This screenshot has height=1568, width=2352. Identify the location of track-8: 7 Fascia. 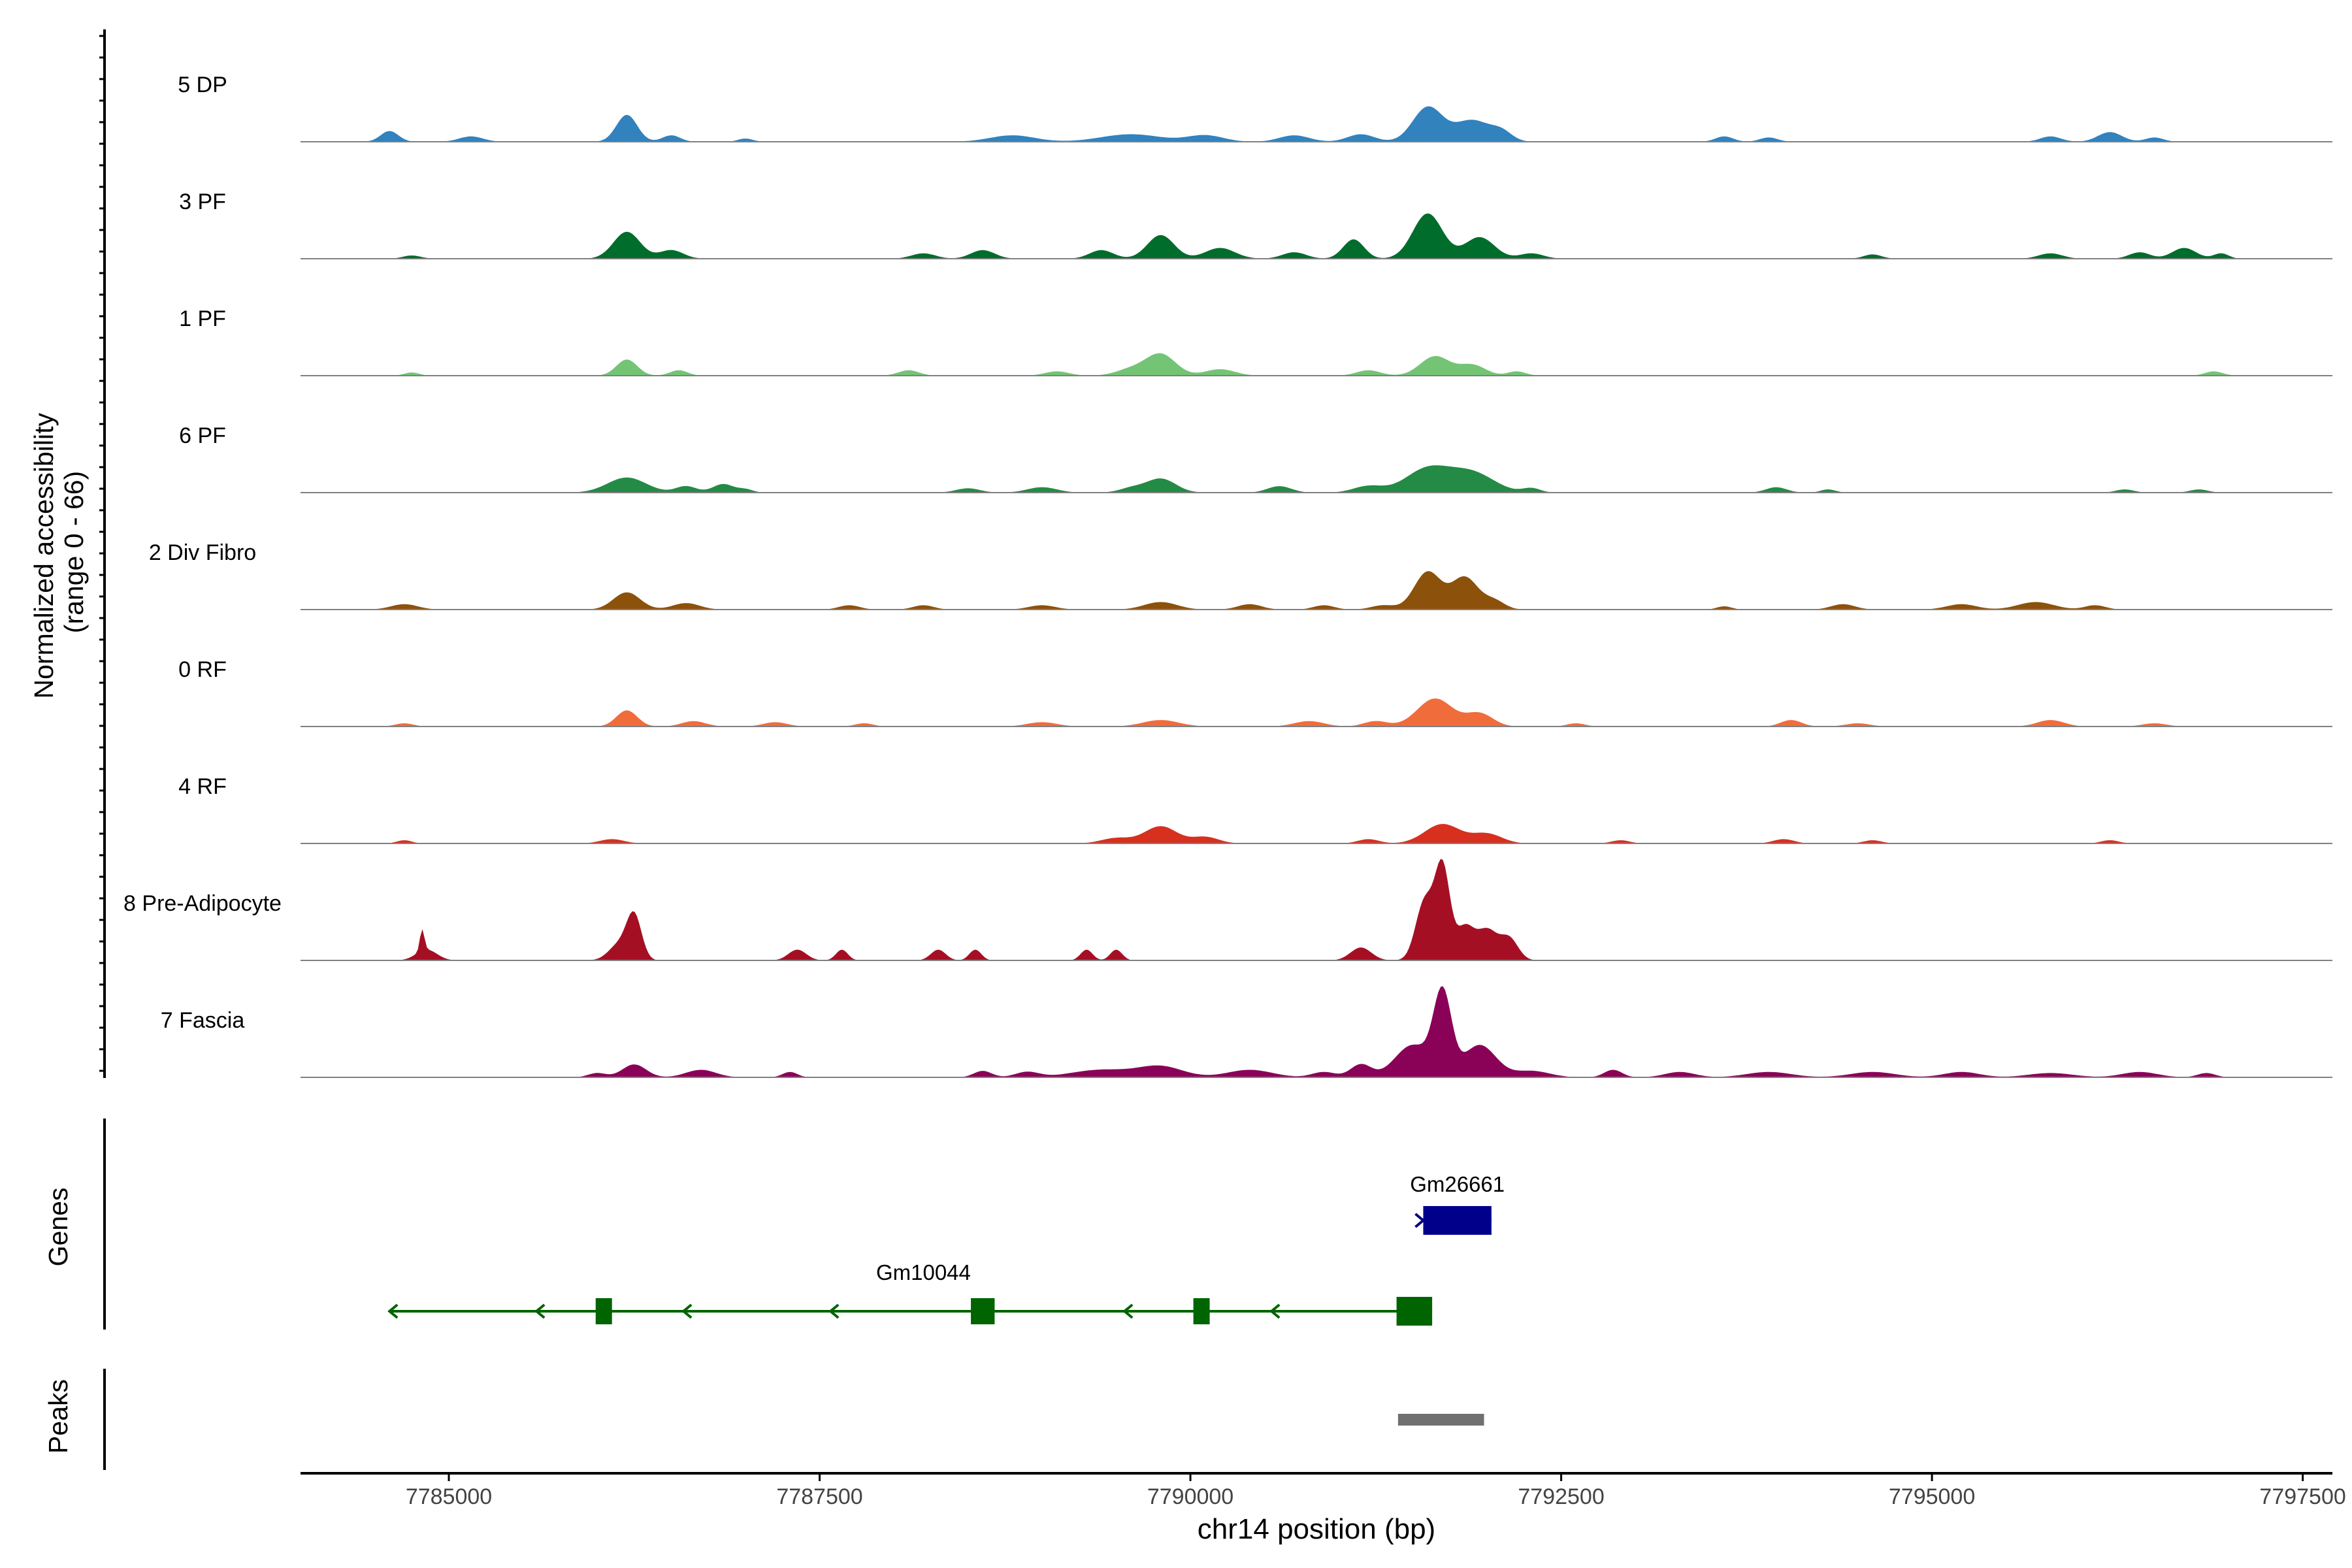
(1246, 1032).